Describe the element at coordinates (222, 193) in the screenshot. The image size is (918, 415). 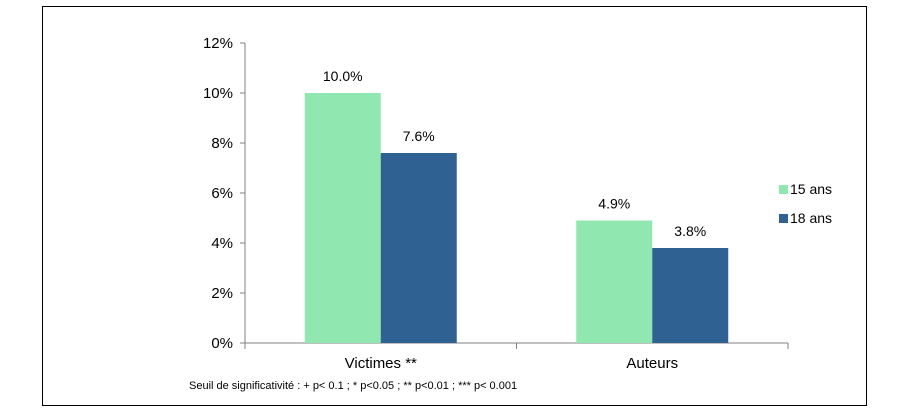
I see `y-tick-label: 6%` at that location.